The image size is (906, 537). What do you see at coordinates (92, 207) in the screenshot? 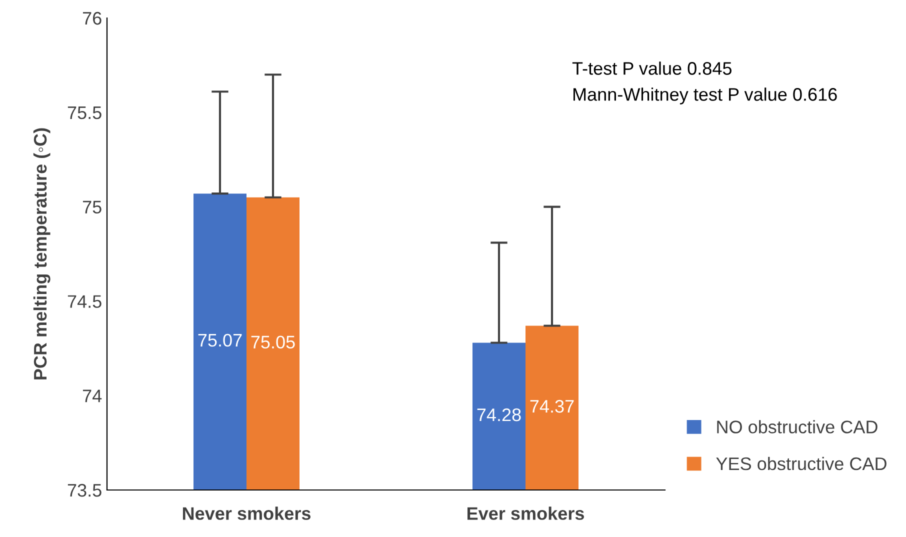
I see `y-tick-label: 75` at bounding box center [92, 207].